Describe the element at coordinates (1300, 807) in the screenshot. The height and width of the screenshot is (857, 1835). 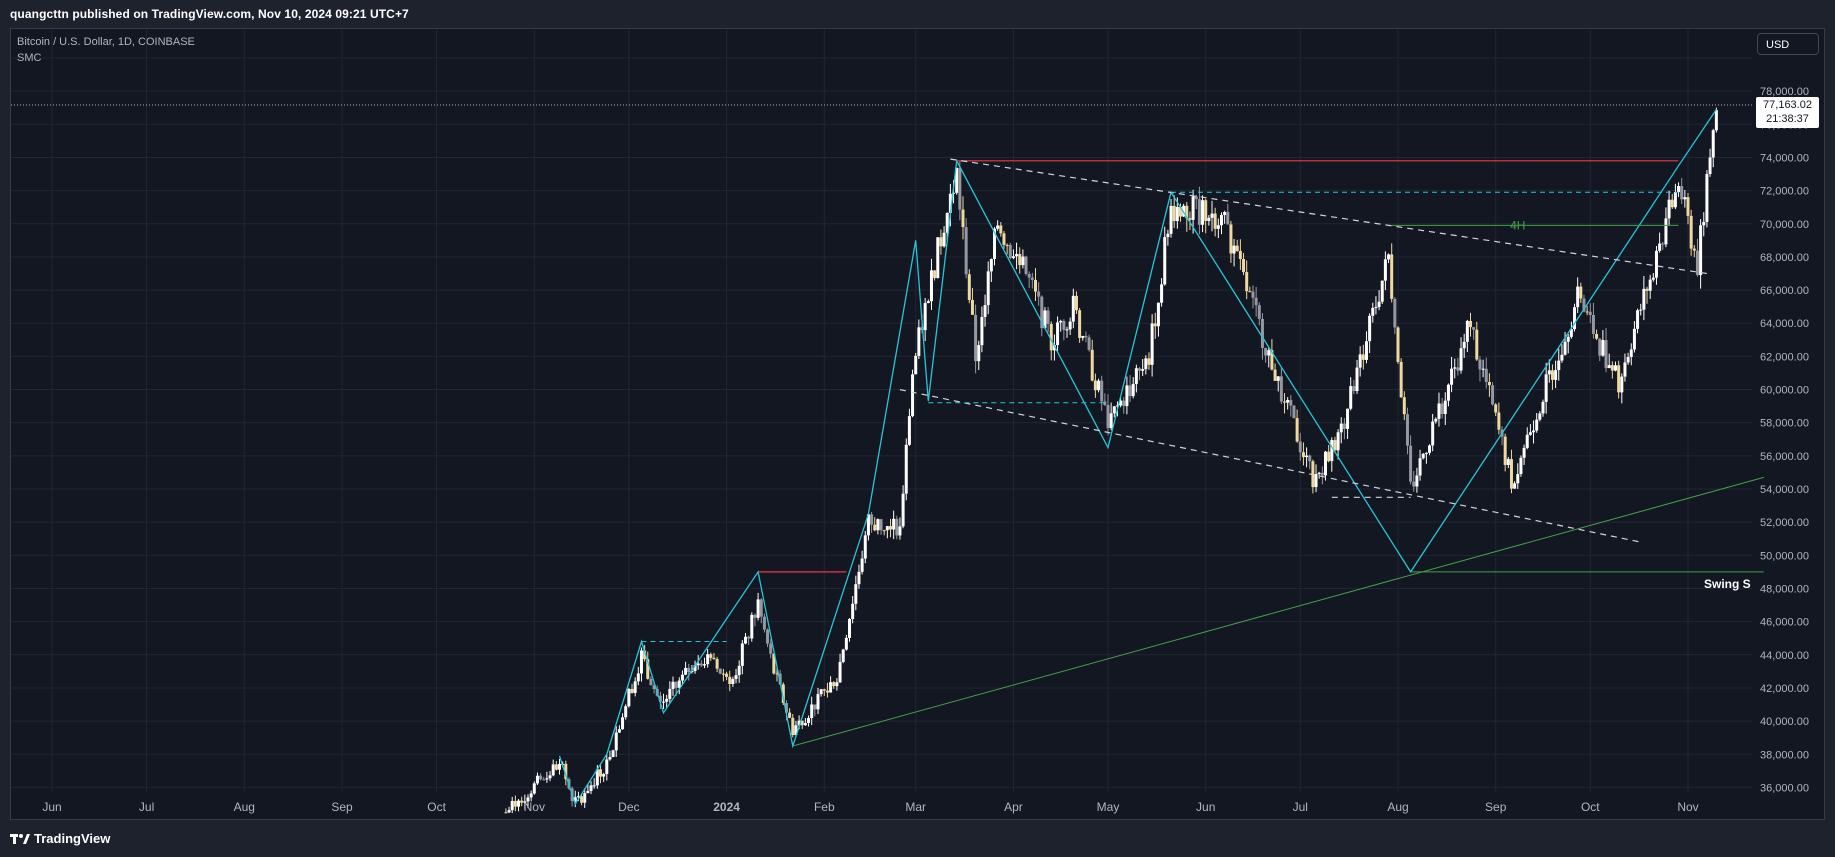
I see `x-tick-label: Jul` at that location.